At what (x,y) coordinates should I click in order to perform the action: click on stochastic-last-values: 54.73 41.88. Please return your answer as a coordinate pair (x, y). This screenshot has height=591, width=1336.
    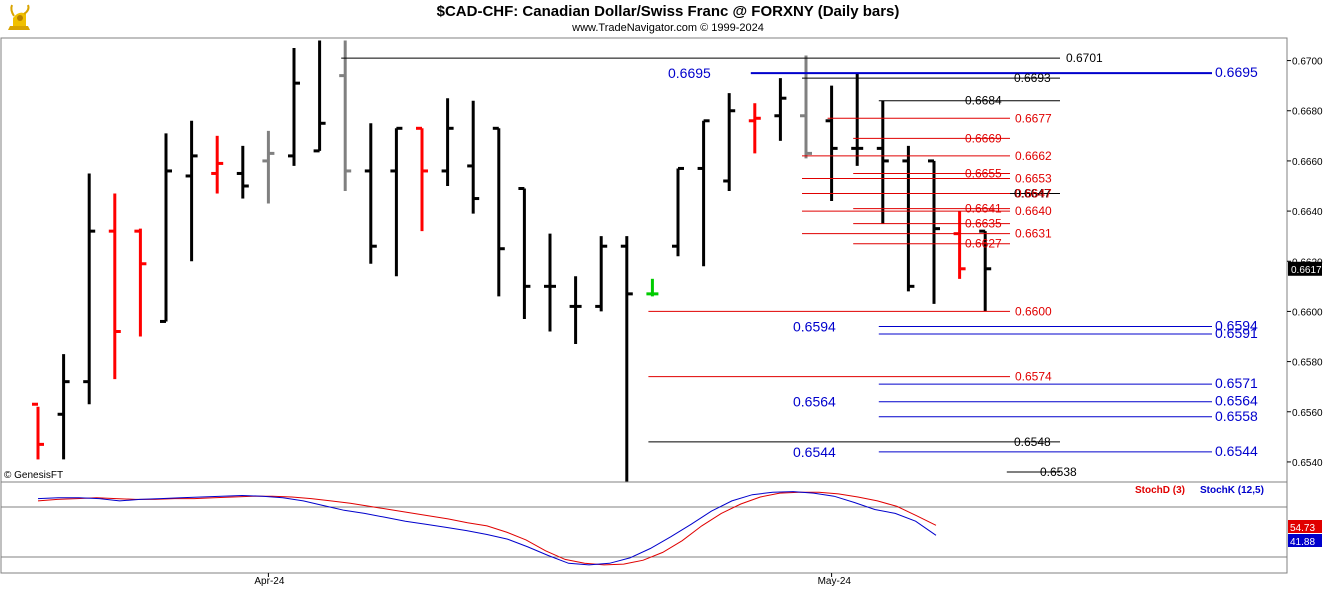
    Looking at the image, I should click on (1305, 534).